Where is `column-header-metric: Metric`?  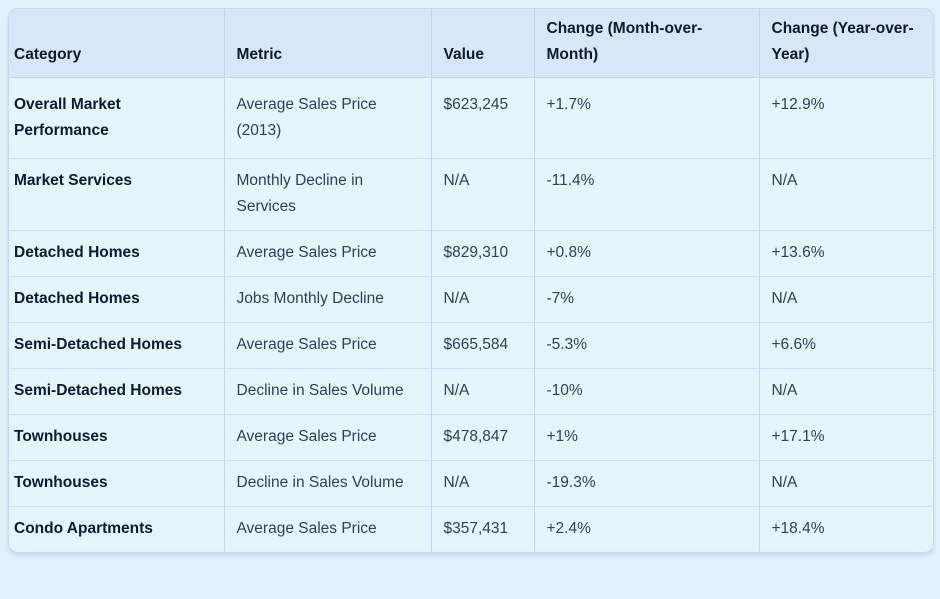
column-header-metric: Metric is located at coordinates (327, 43).